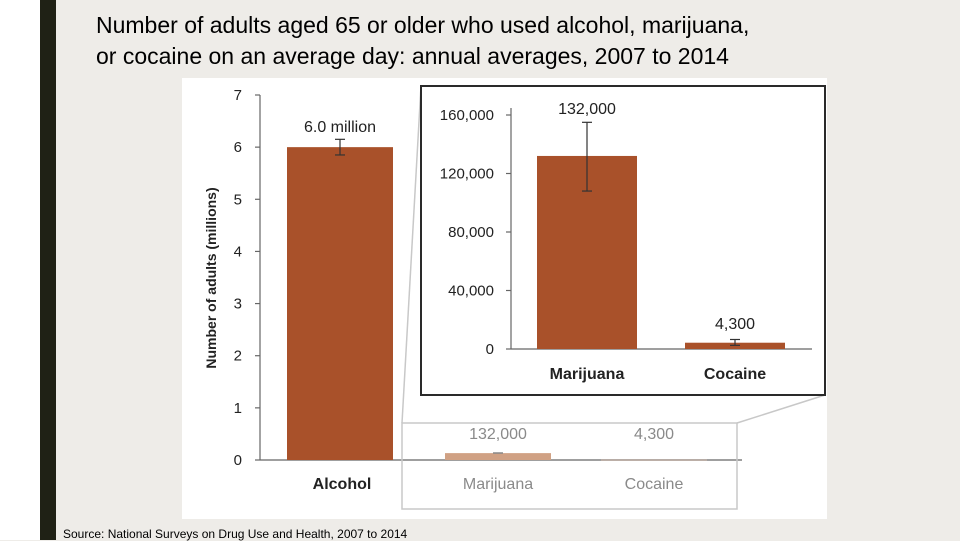  What do you see at coordinates (587, 374) in the screenshot?
I see `inset-category-label: Marijuana` at bounding box center [587, 374].